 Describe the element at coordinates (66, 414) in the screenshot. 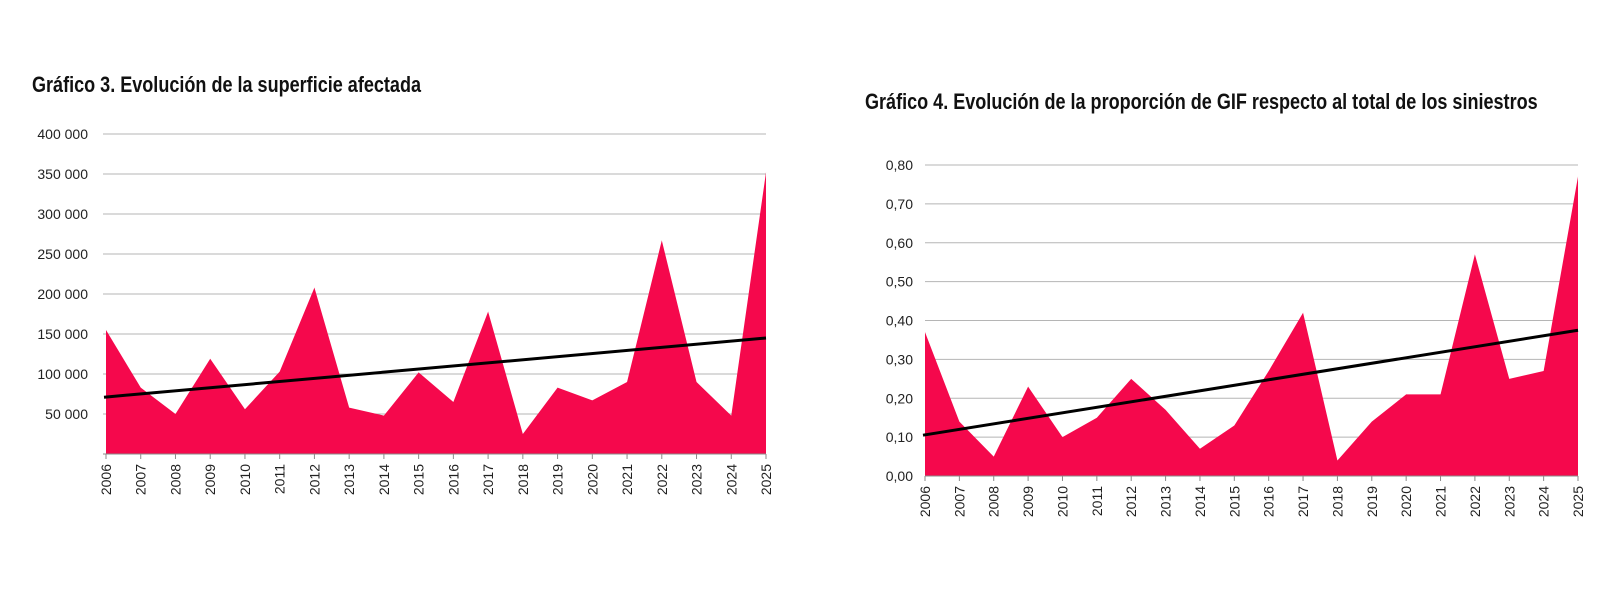

I see `y-tick-label: 50 000` at that location.